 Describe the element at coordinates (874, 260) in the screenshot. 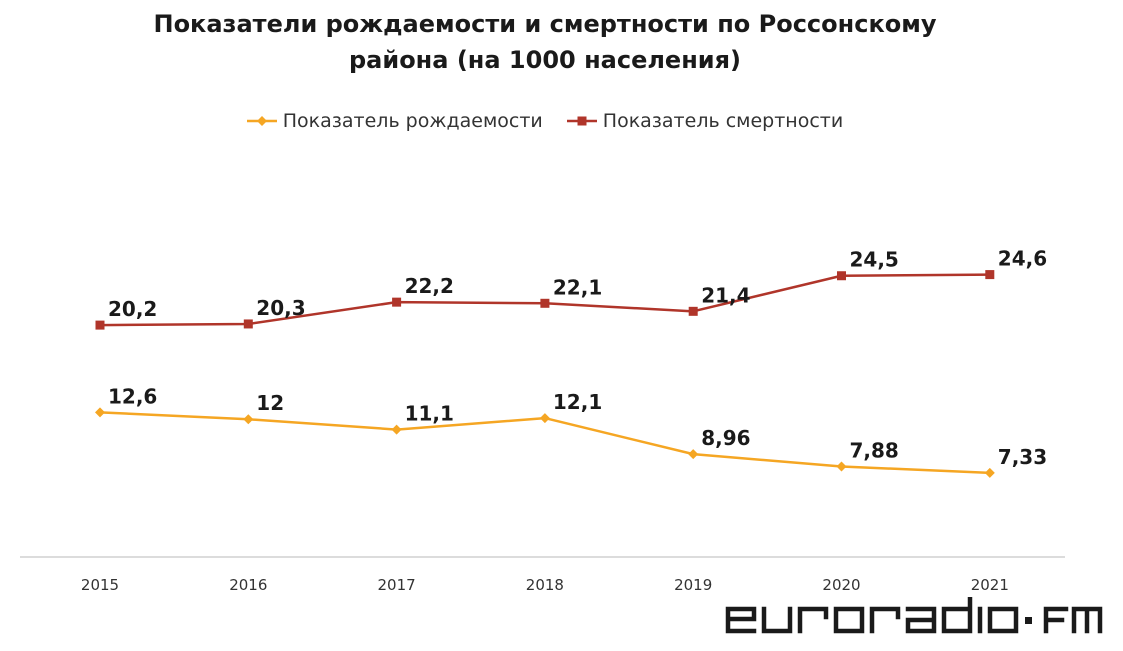

I see `data-label-death-rate: 24,5` at that location.